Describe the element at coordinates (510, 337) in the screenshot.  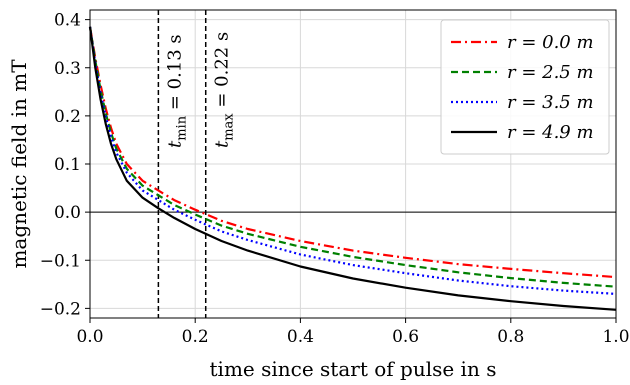
I see `x-tick-label: 0.8` at that location.